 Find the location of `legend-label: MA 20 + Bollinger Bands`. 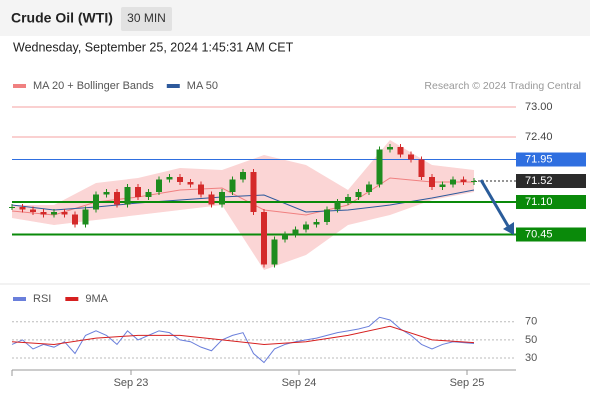

legend-label: MA 20 + Bollinger Bands is located at coordinates (93, 86).